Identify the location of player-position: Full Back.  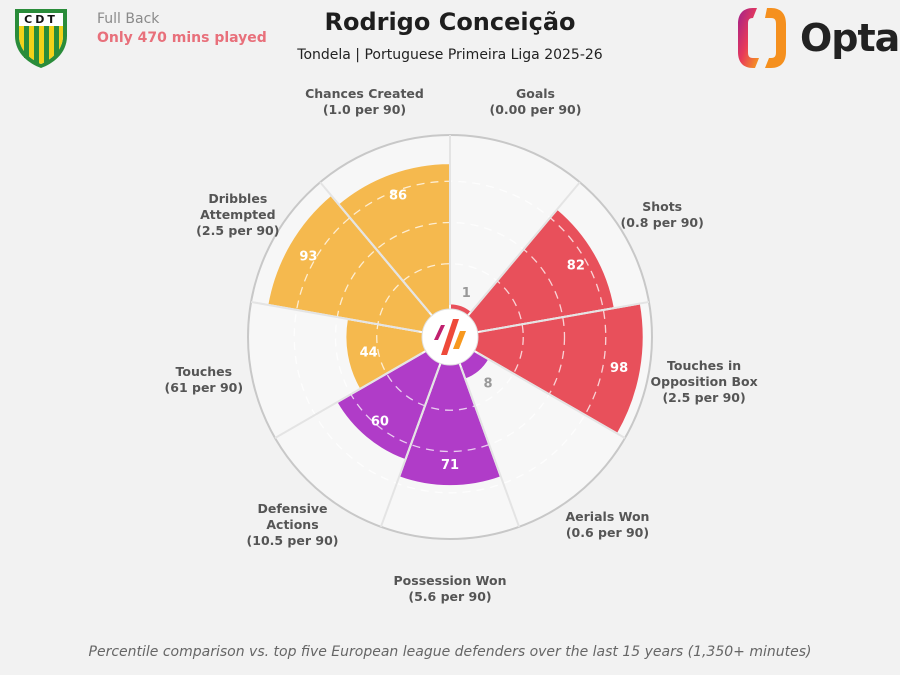
(128, 19).